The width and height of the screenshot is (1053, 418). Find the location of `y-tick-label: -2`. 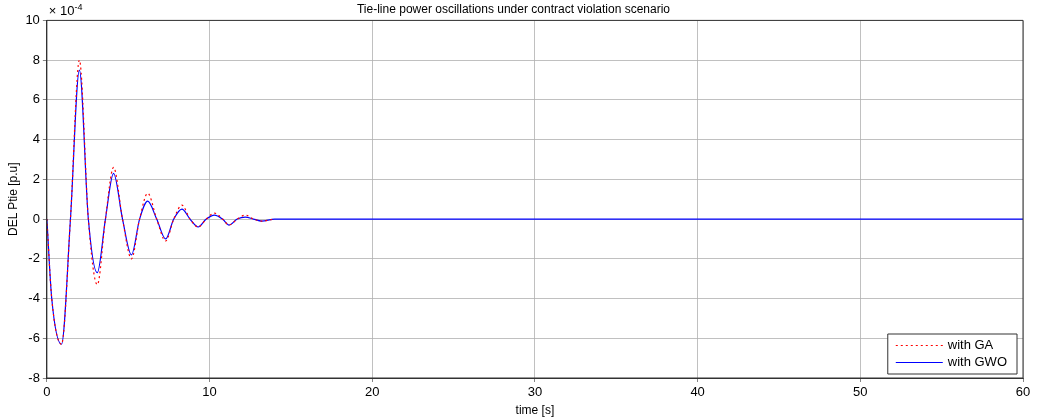

y-tick-label: -2 is located at coordinates (34, 258).